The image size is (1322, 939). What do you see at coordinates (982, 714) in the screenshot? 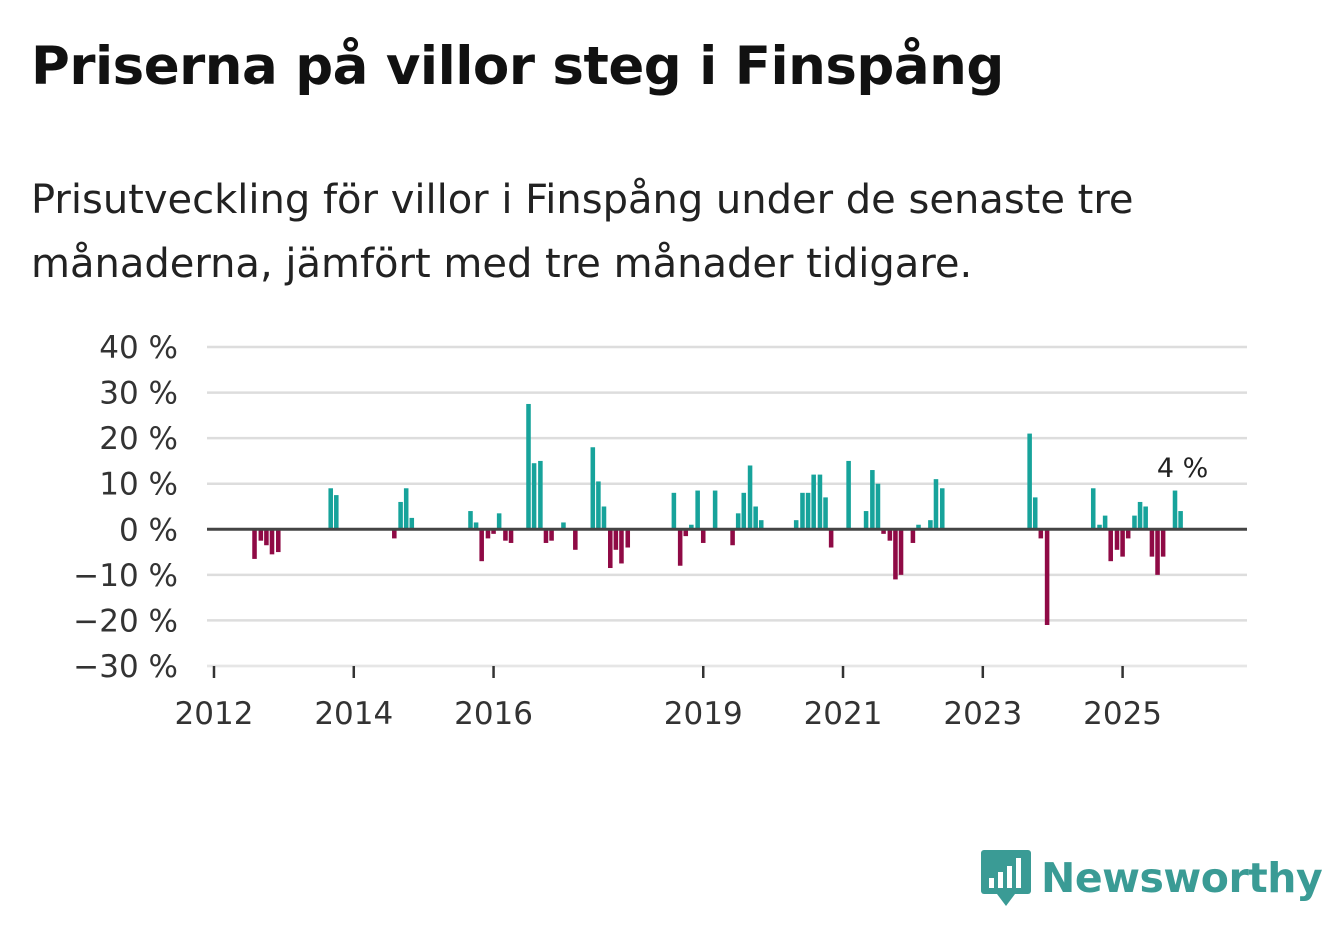
I see `x-tick-label: 2023` at bounding box center [982, 714].